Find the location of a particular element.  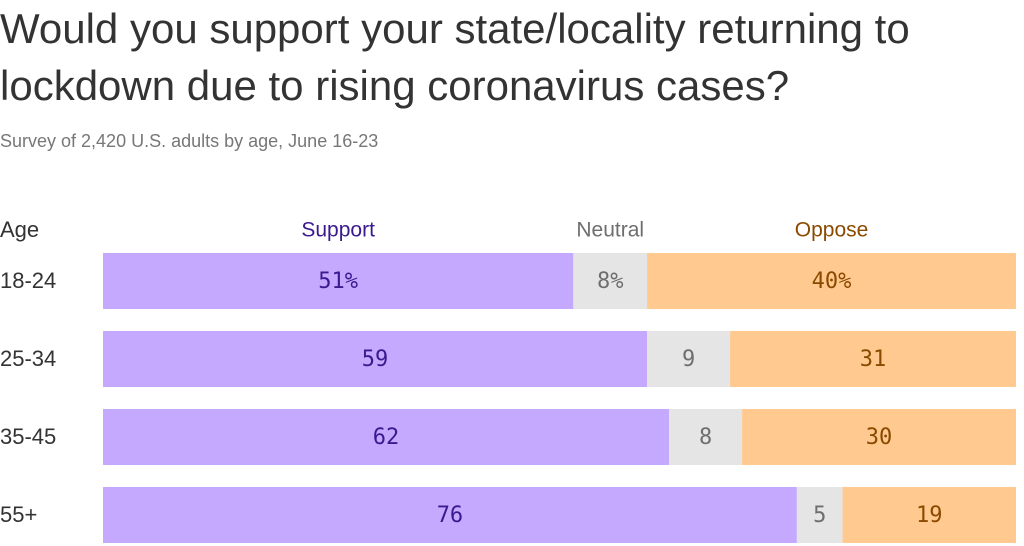

data-label: 59 is located at coordinates (375, 359).